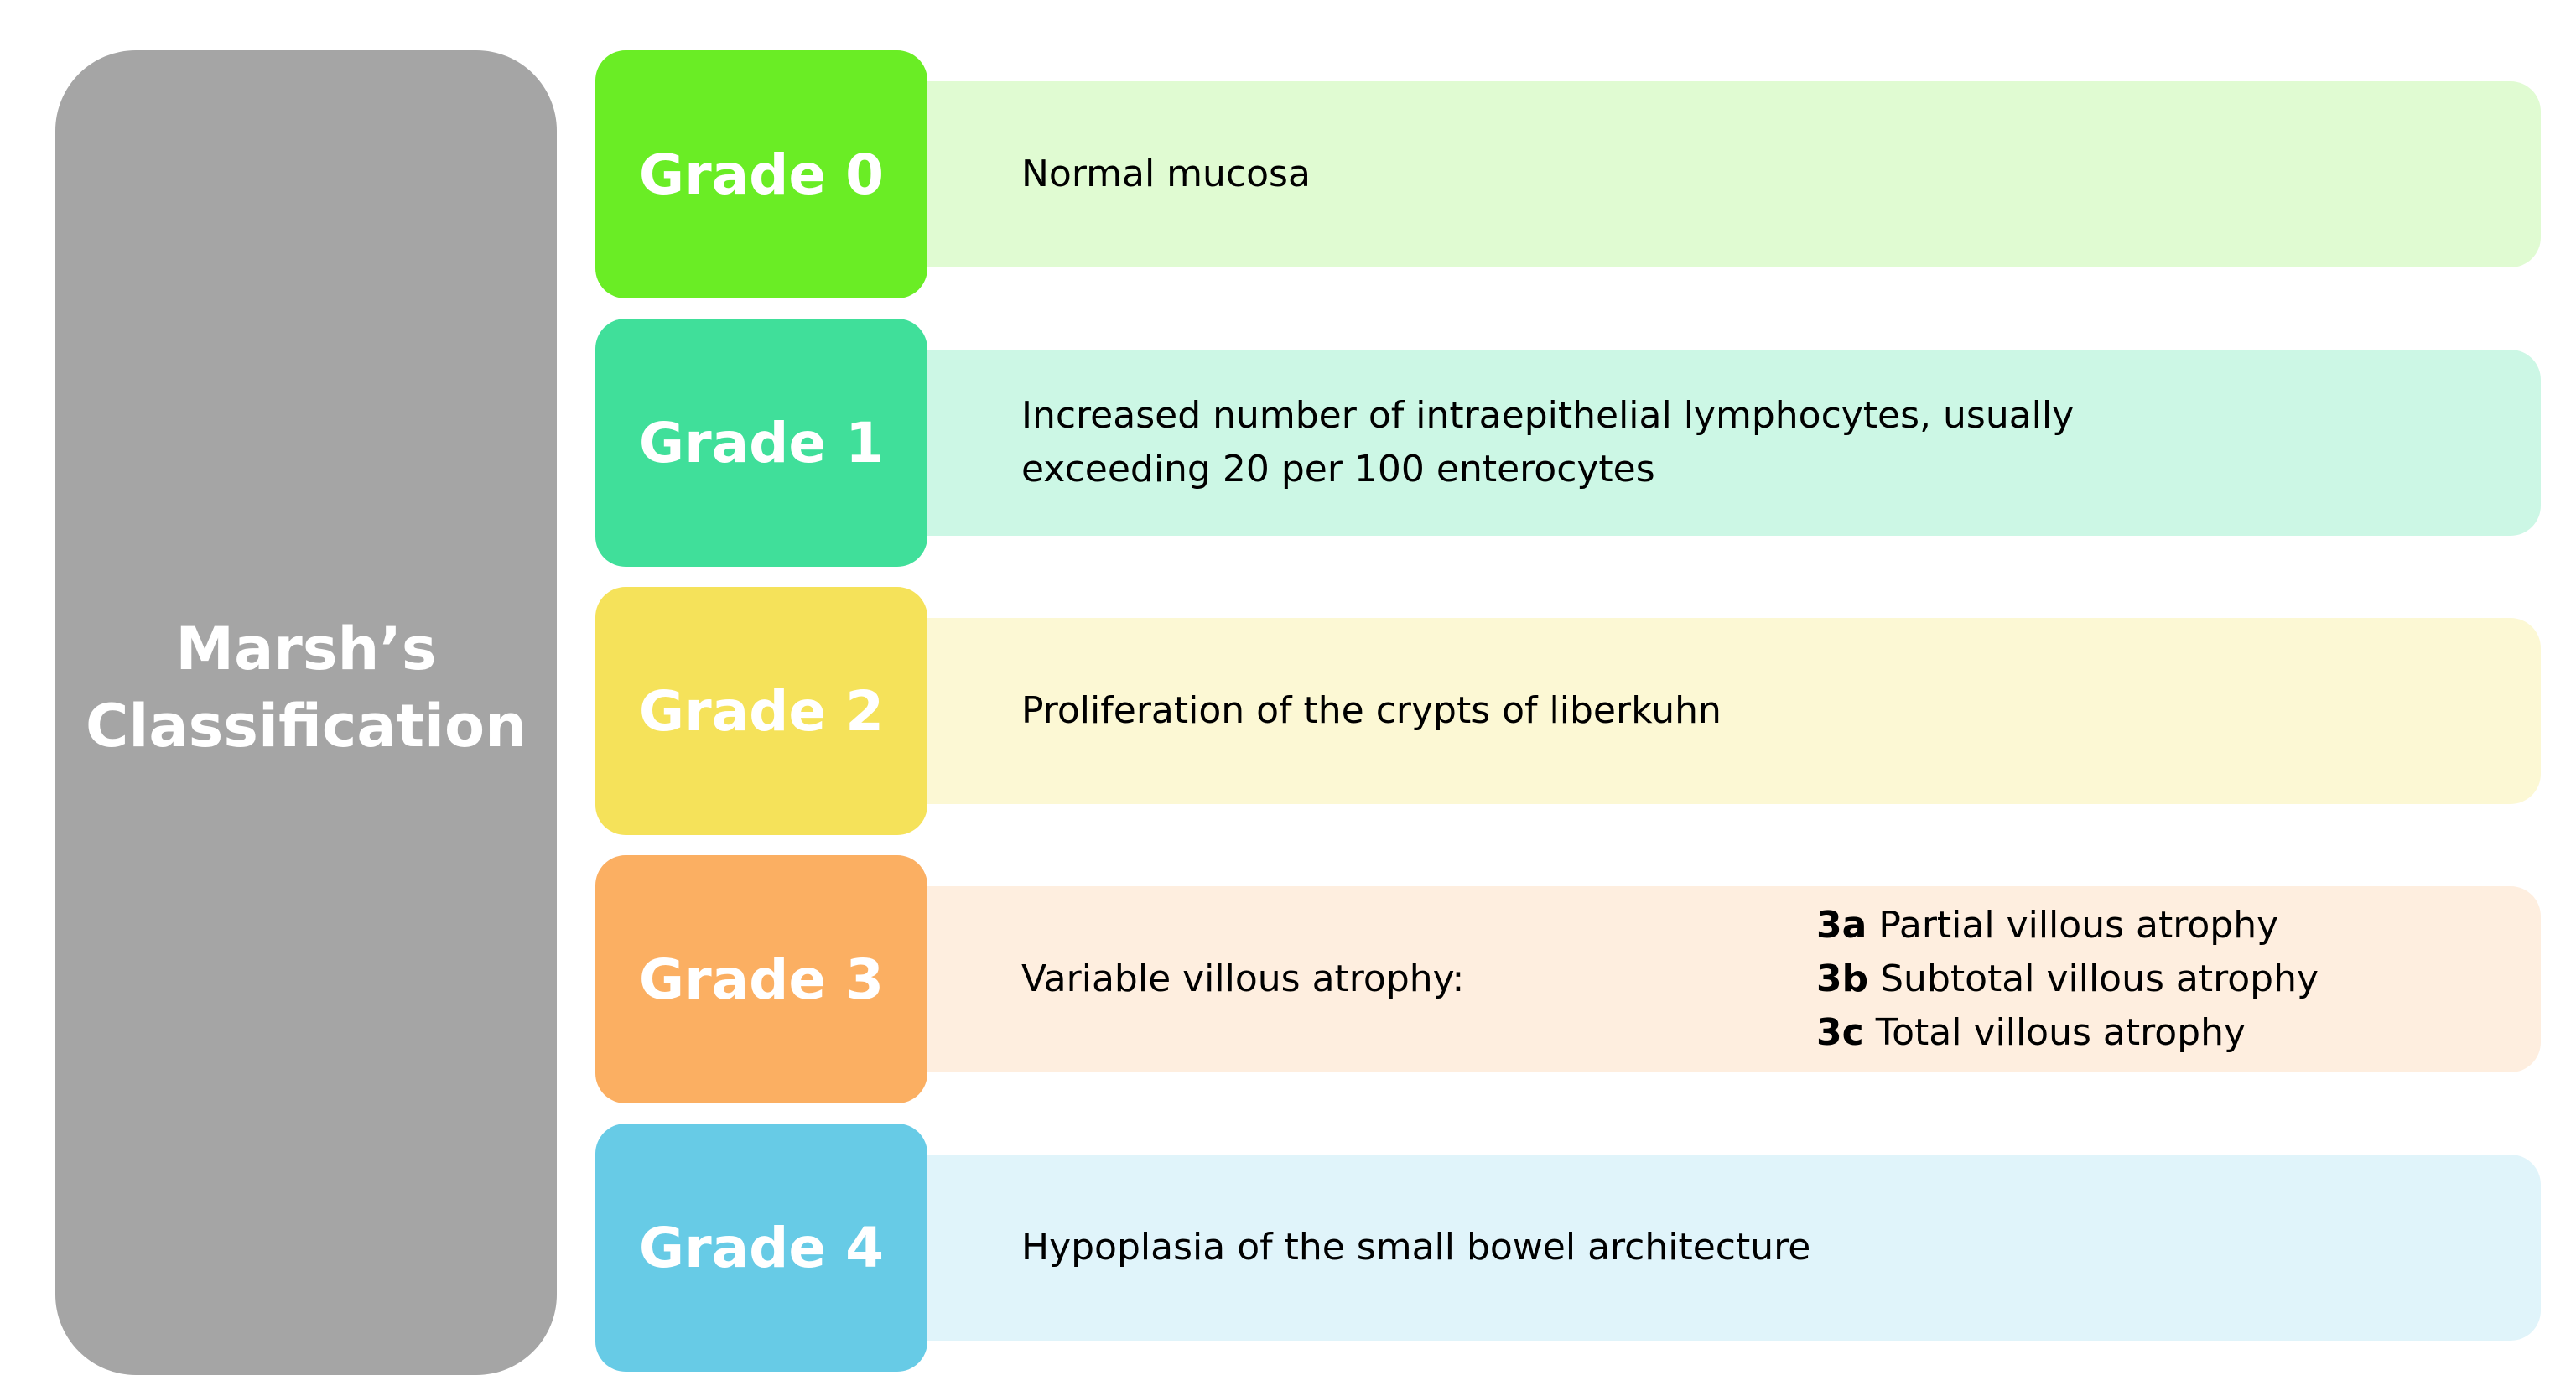  I want to click on grade-2-description: Proliferation of the crypts of liberkuhn, so click(1371, 711).